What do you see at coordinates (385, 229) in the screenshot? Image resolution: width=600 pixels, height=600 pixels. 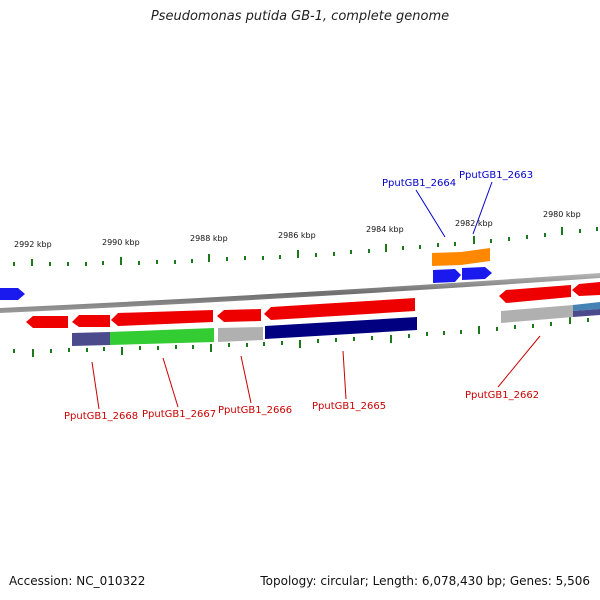 I see `scale-label: 2984 kbp` at bounding box center [385, 229].